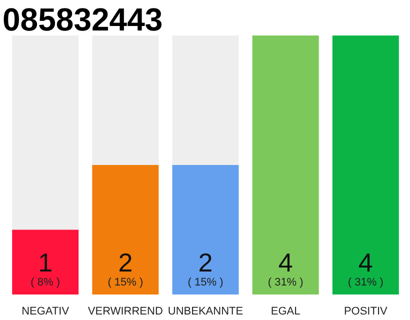 This screenshot has height=320, width=410. What do you see at coordinates (206, 312) in the screenshot?
I see `x-tick-label: UNBEKANNTE` at bounding box center [206, 312].